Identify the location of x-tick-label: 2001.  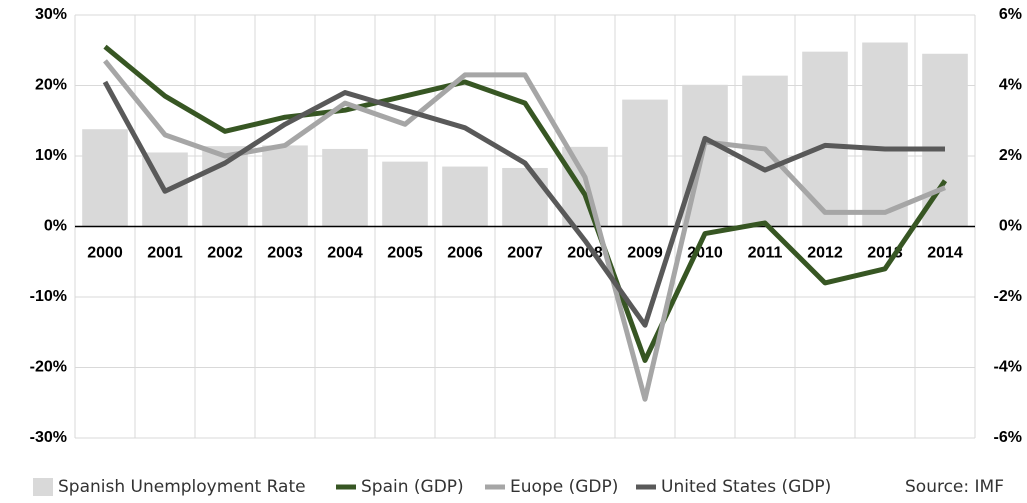
(165, 253).